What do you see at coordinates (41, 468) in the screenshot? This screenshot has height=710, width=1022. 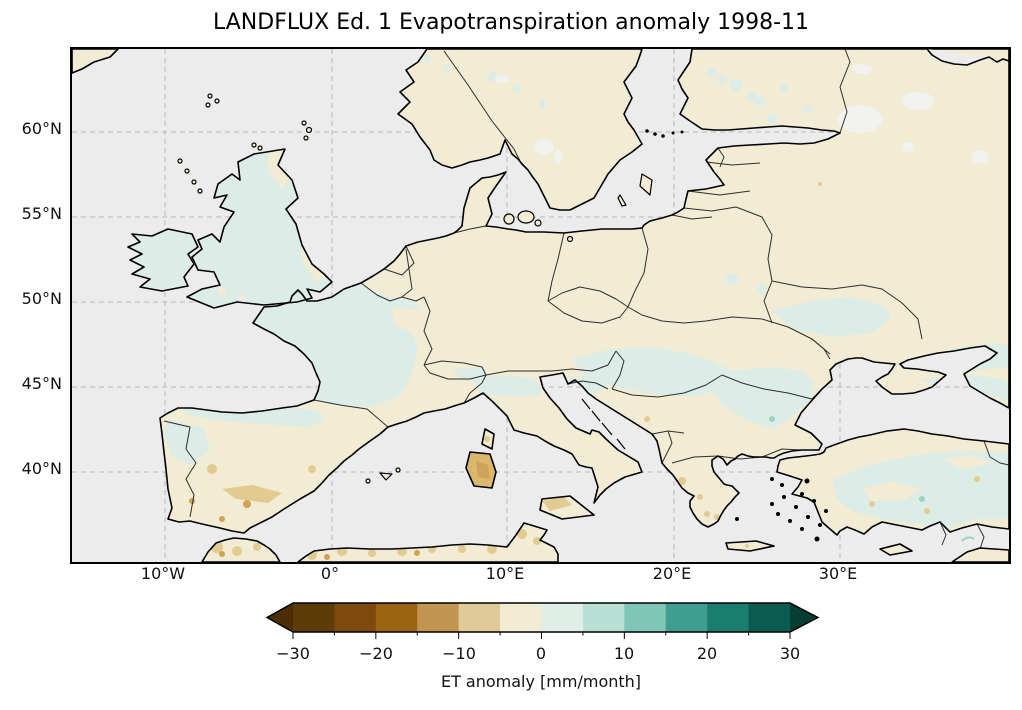 I see `lat-tick-label: 40°N` at bounding box center [41, 468].